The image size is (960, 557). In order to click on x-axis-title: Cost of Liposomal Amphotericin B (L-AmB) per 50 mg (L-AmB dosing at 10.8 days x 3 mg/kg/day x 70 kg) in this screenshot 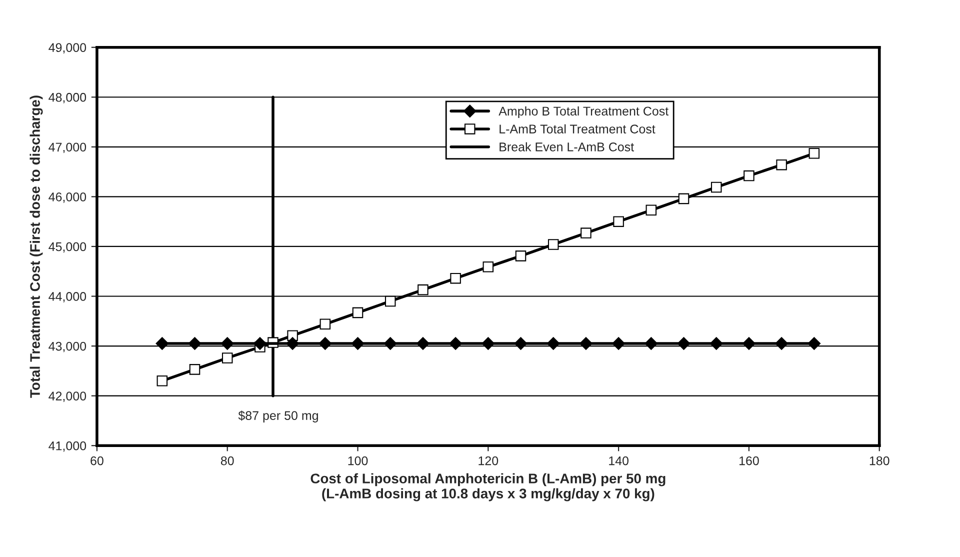, I will do `click(488, 487)`.